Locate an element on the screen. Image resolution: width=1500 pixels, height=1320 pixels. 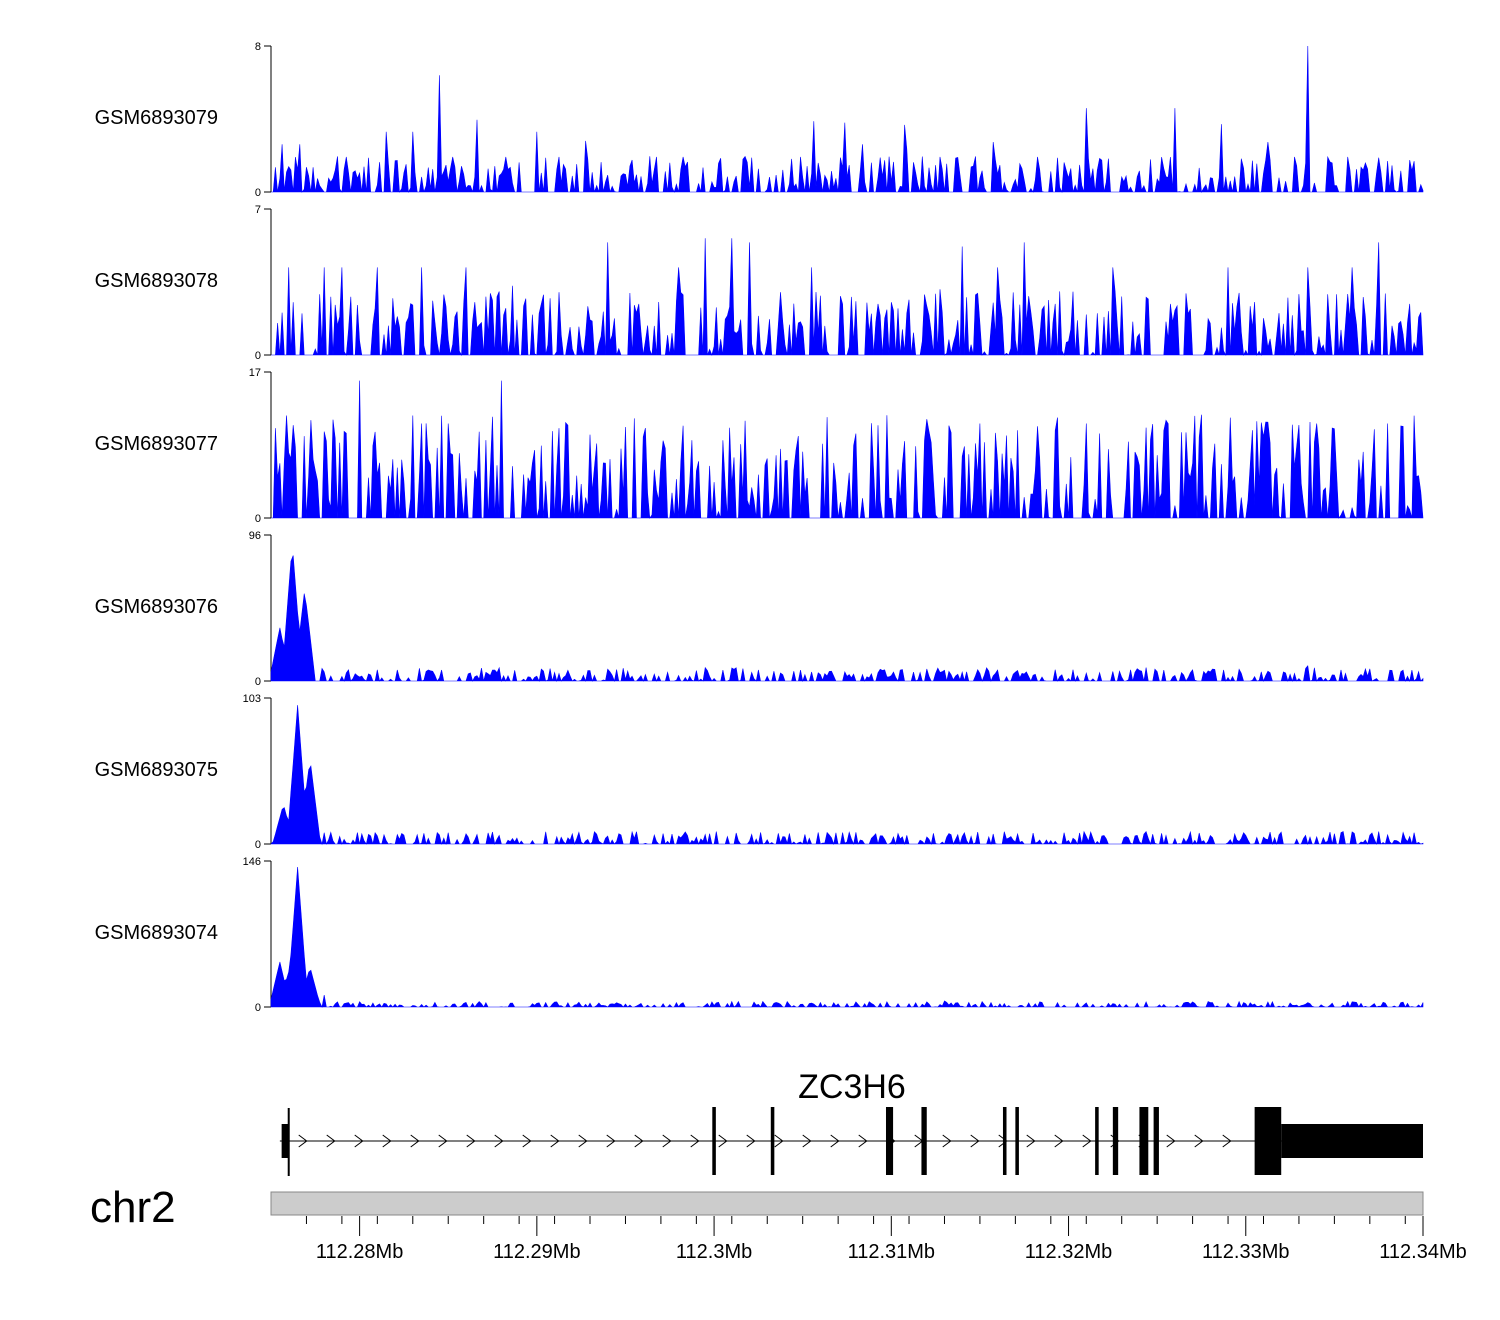
track-GSM6893079: GSM6893079 8 0 is located at coordinates (759, 120).